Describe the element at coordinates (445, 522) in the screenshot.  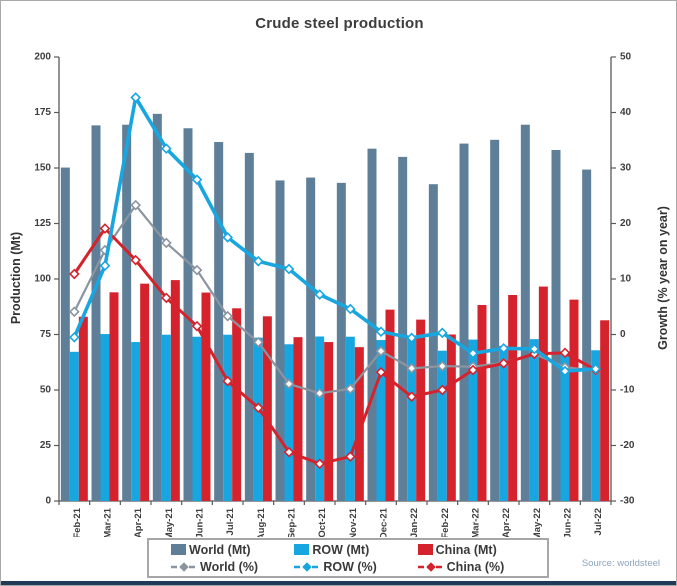
I see `x-category-label: Feb-22` at that location.